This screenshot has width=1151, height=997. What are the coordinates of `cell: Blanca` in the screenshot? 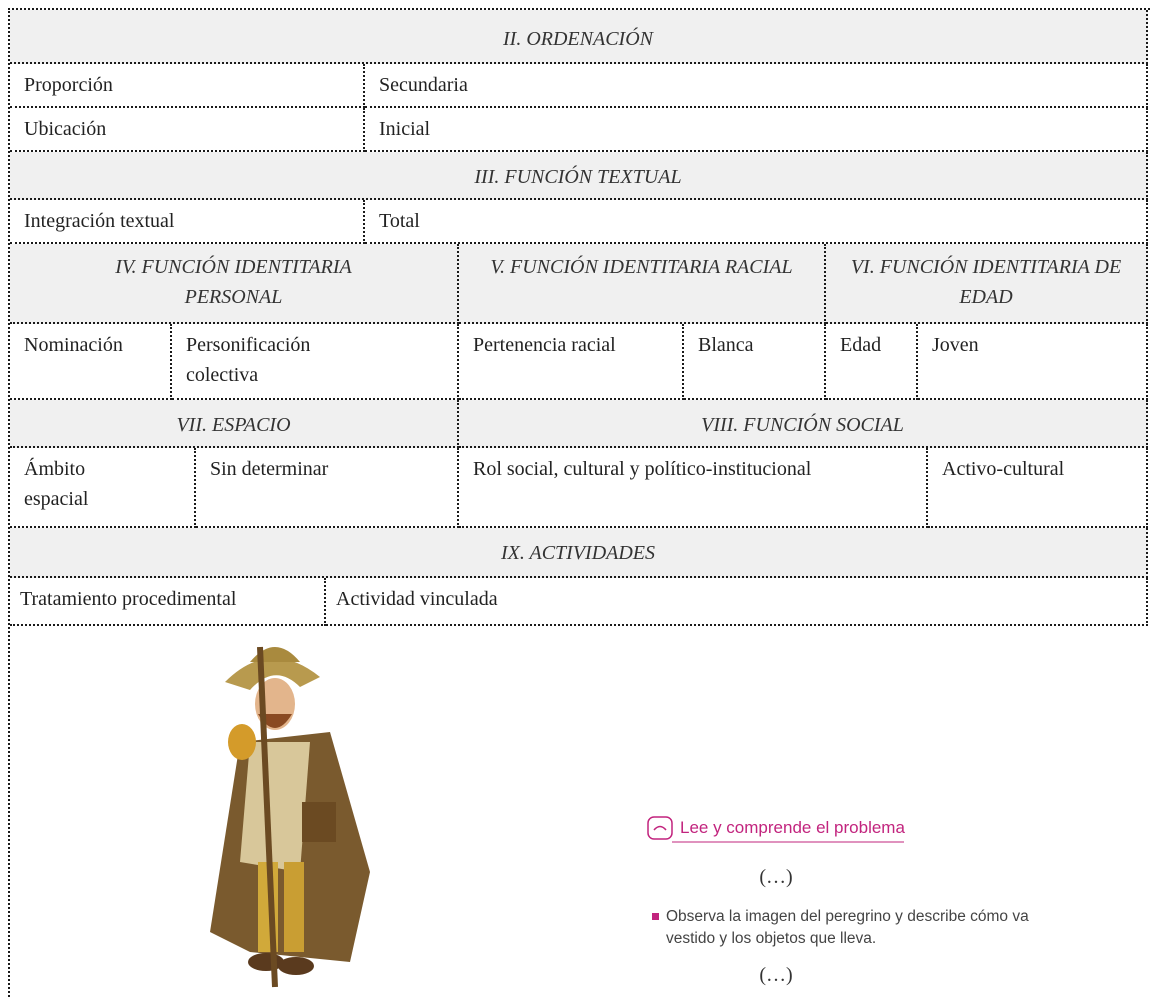 It's located at (755, 362).